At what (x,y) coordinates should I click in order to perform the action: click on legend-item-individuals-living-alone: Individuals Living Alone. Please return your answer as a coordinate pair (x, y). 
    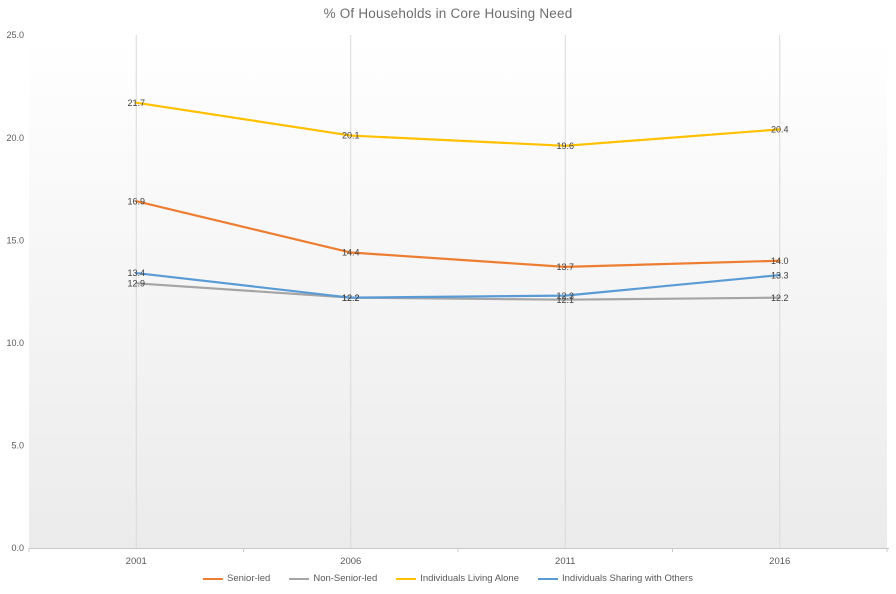
    Looking at the image, I should click on (457, 578).